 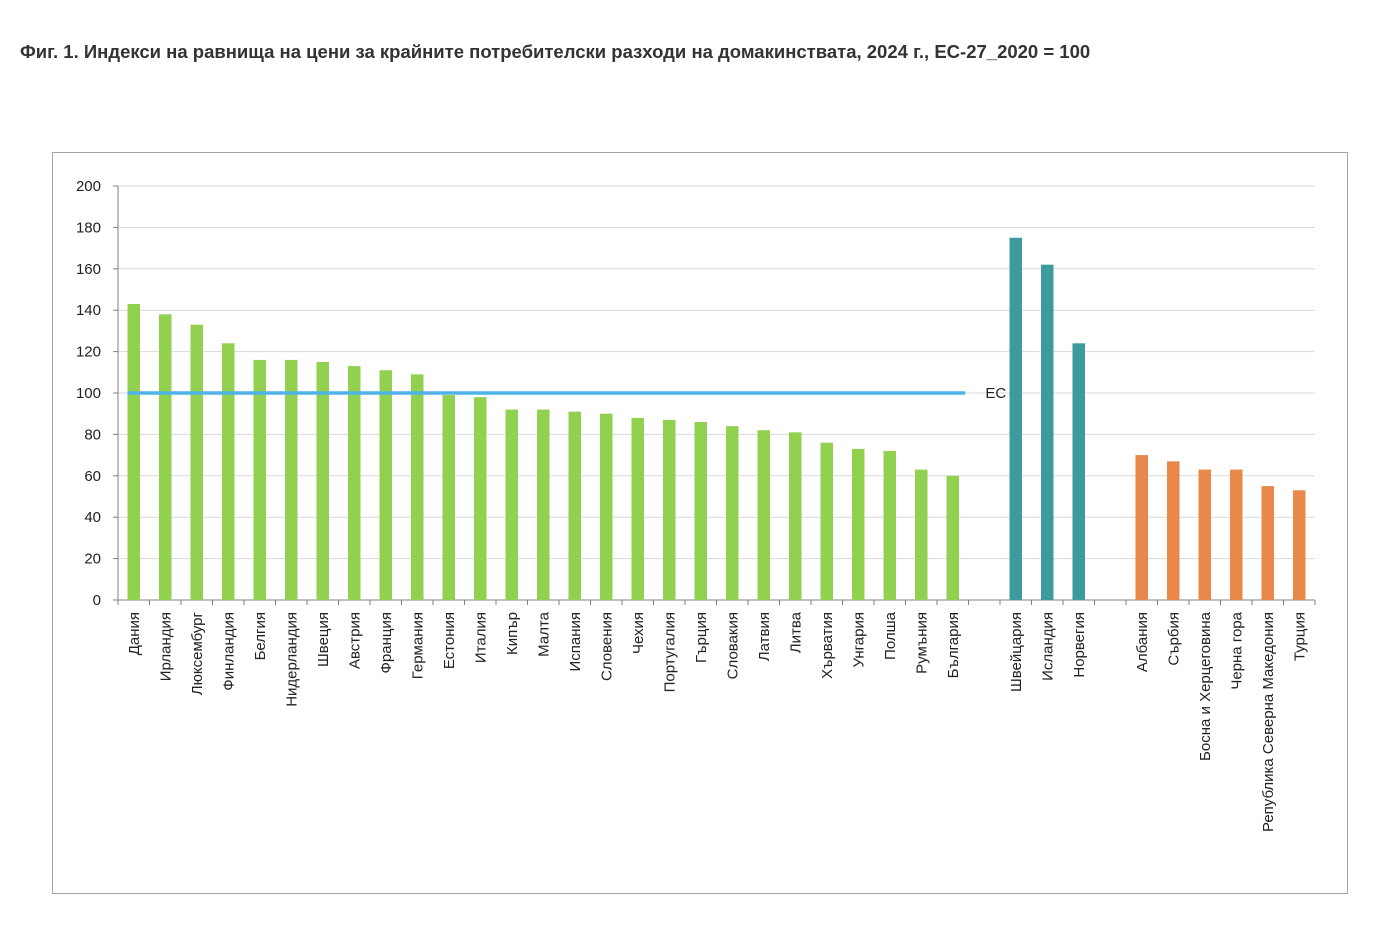 What do you see at coordinates (88, 186) in the screenshot?
I see `y-tick-label: 200` at bounding box center [88, 186].